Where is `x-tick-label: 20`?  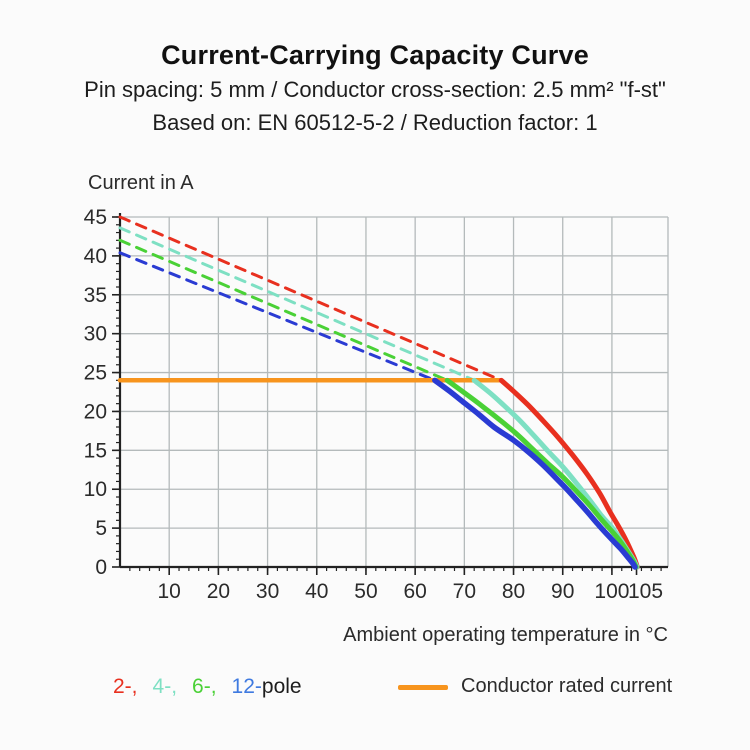
x-tick-label: 20 is located at coordinates (218, 591).